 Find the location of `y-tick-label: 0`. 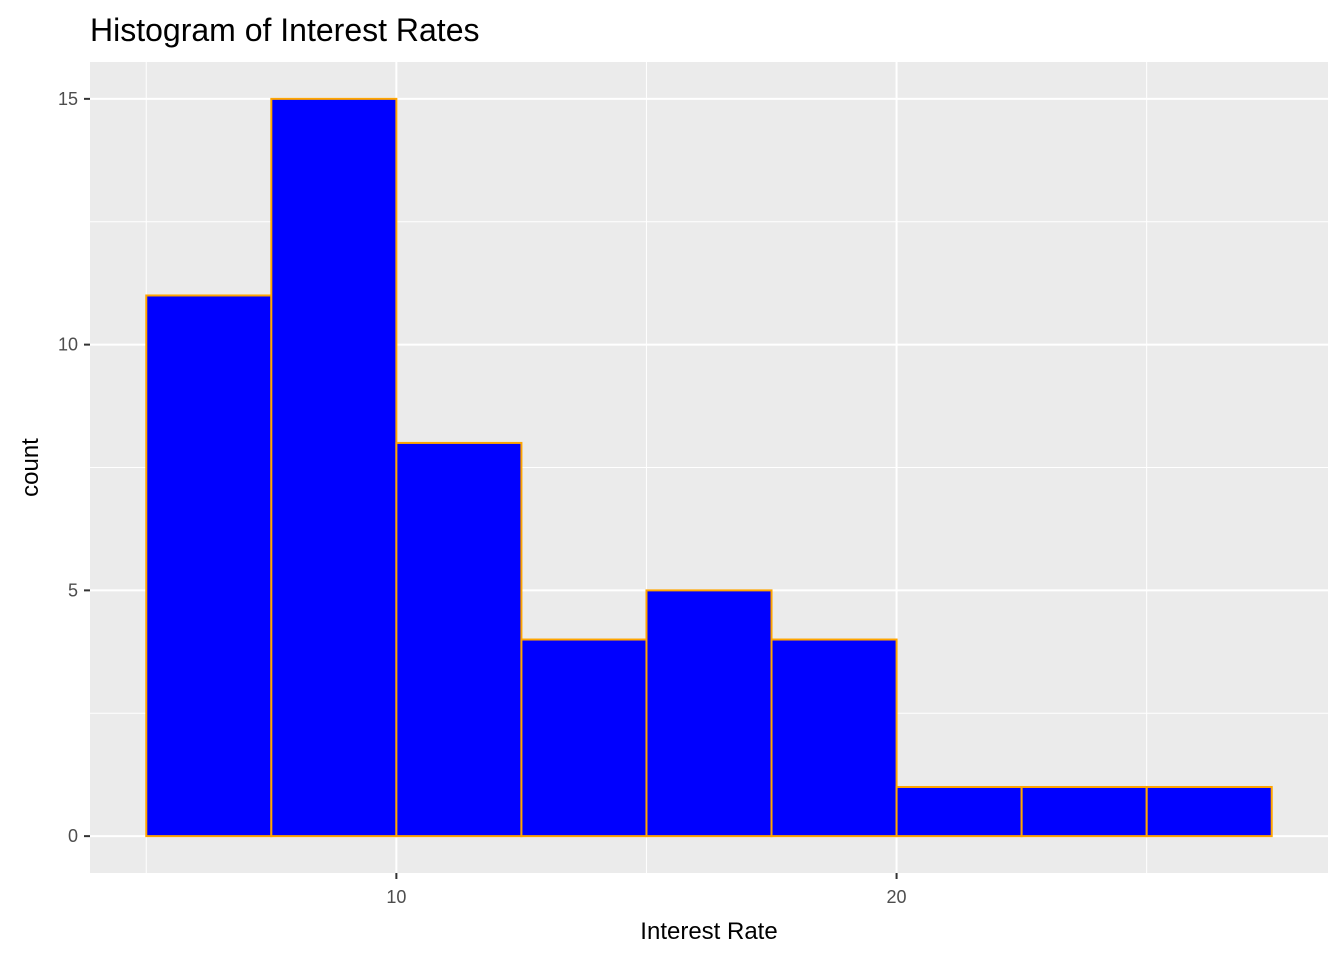

y-tick-label: 0 is located at coordinates (73, 836).